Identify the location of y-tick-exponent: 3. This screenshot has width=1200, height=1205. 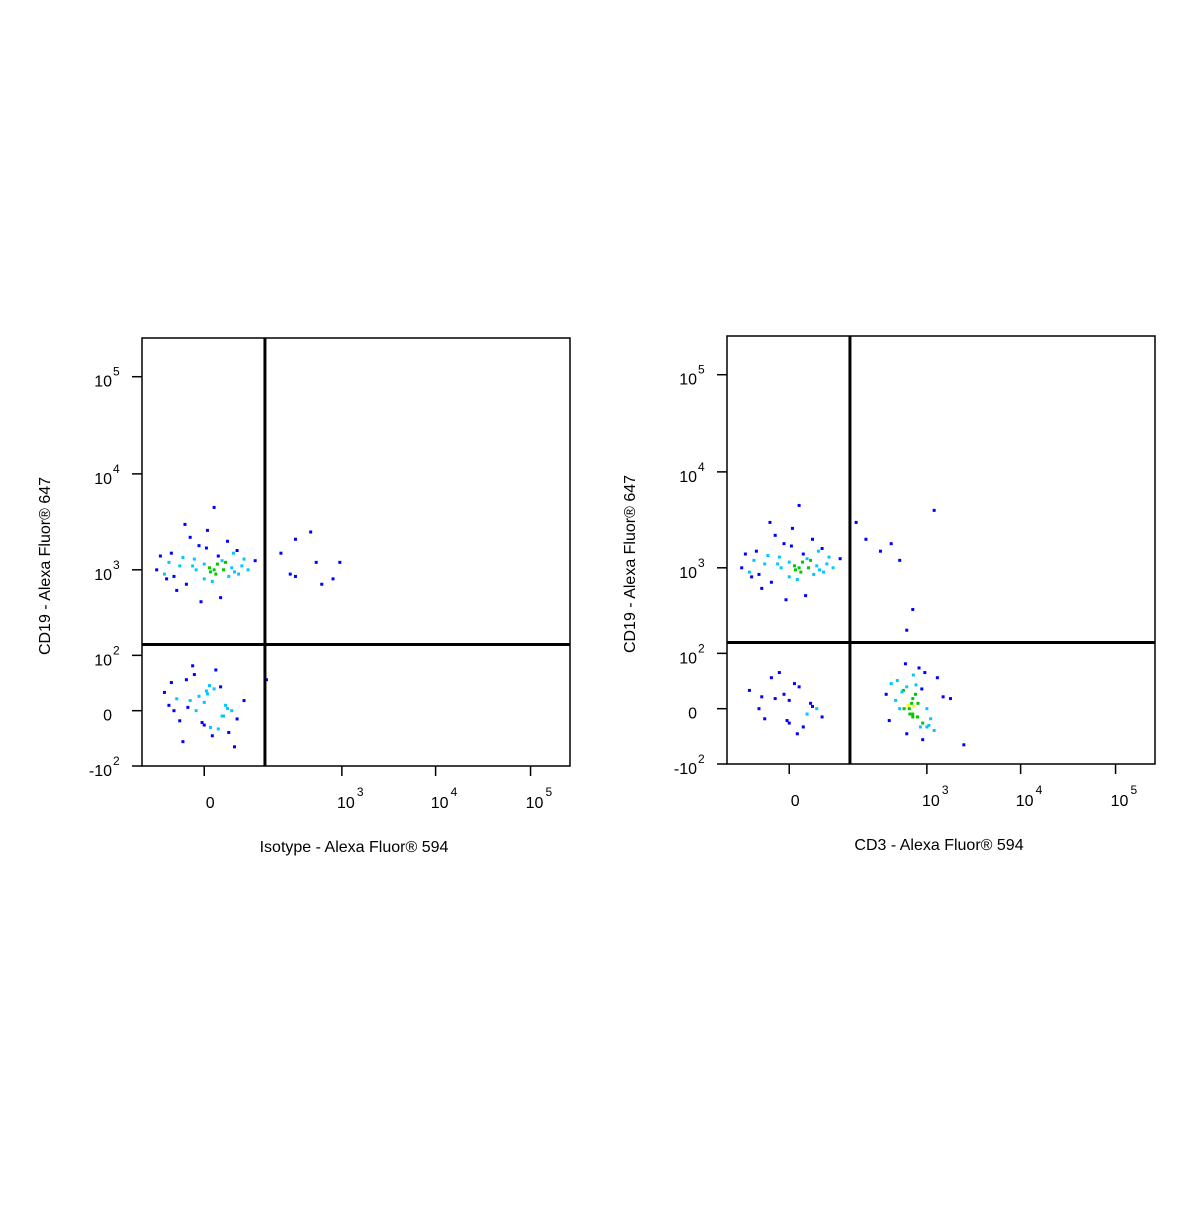
(701, 563).